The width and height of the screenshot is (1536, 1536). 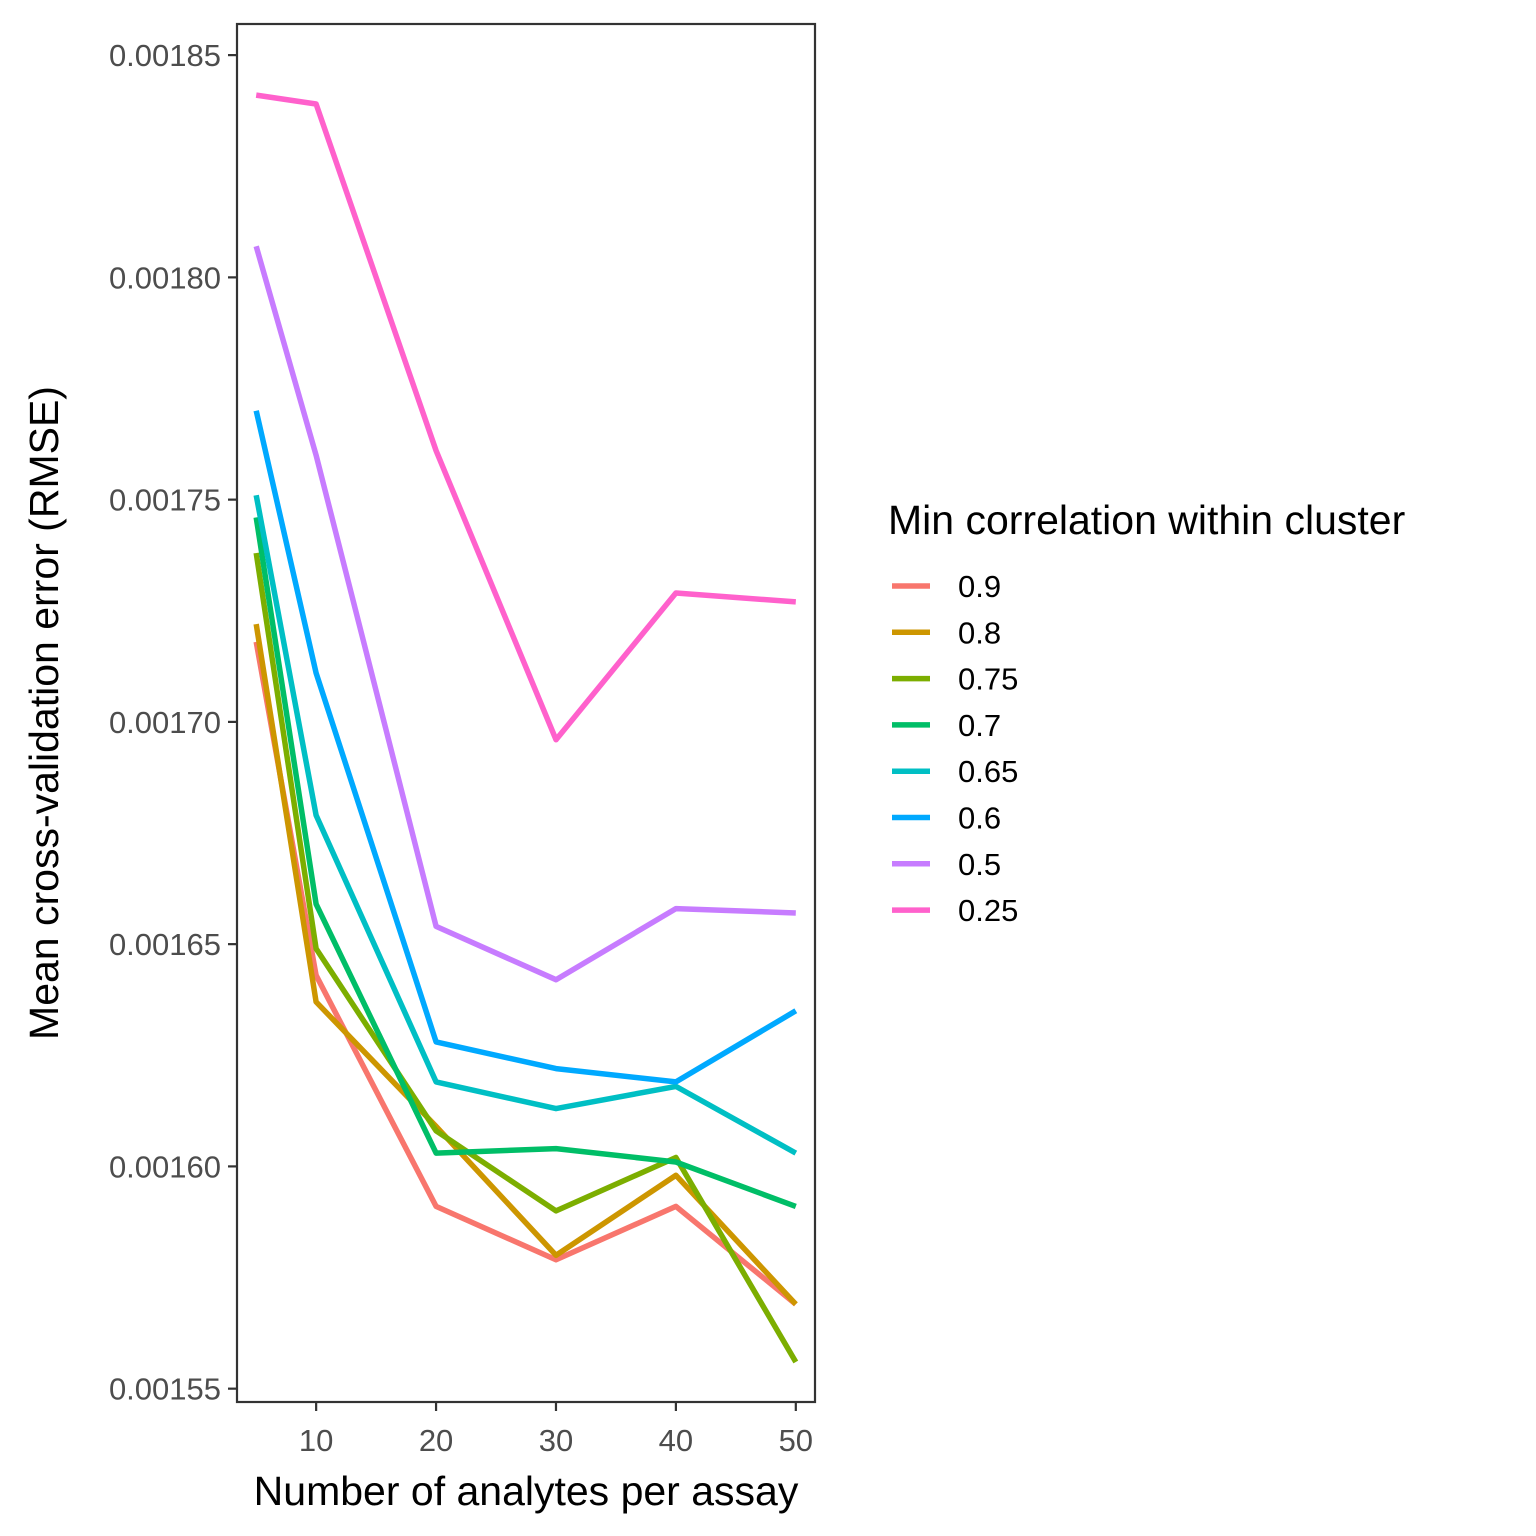 What do you see at coordinates (165, 55) in the screenshot?
I see `y-tick-label: 0.00185` at bounding box center [165, 55].